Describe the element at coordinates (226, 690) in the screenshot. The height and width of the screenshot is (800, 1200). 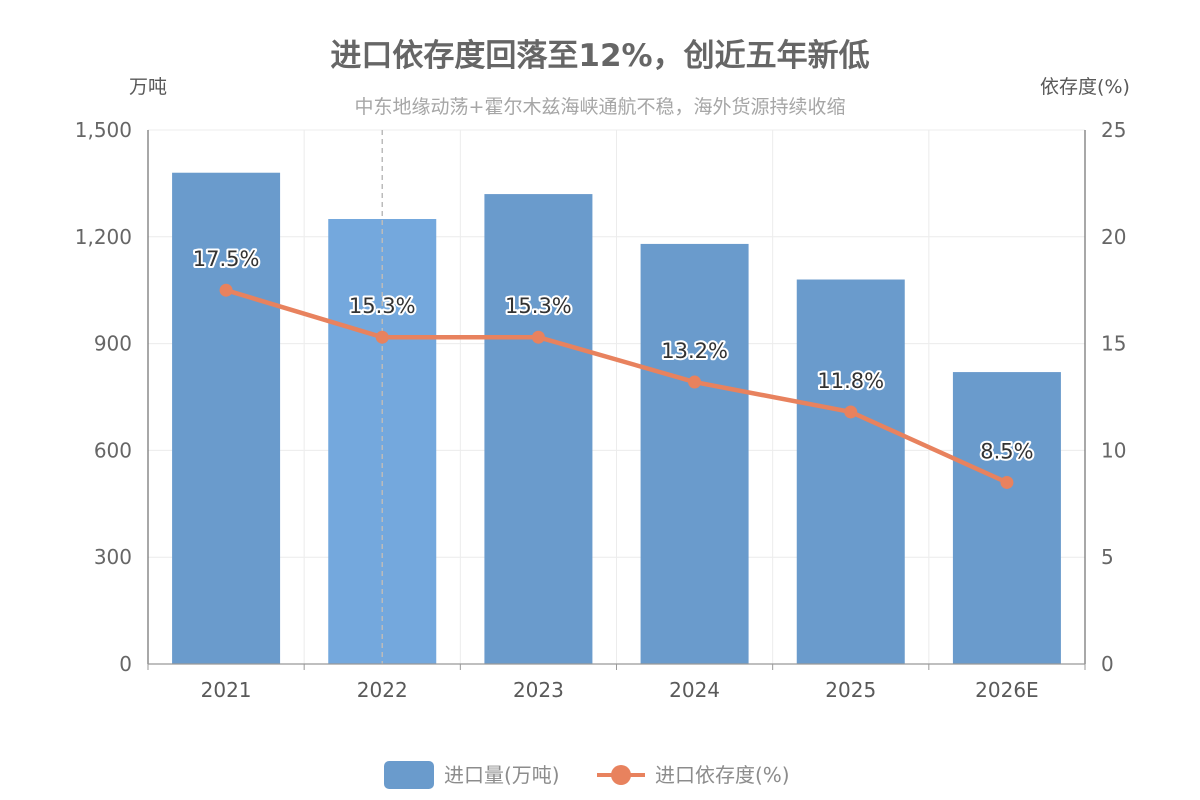
I see `x-axis-category-label: 2021` at that location.